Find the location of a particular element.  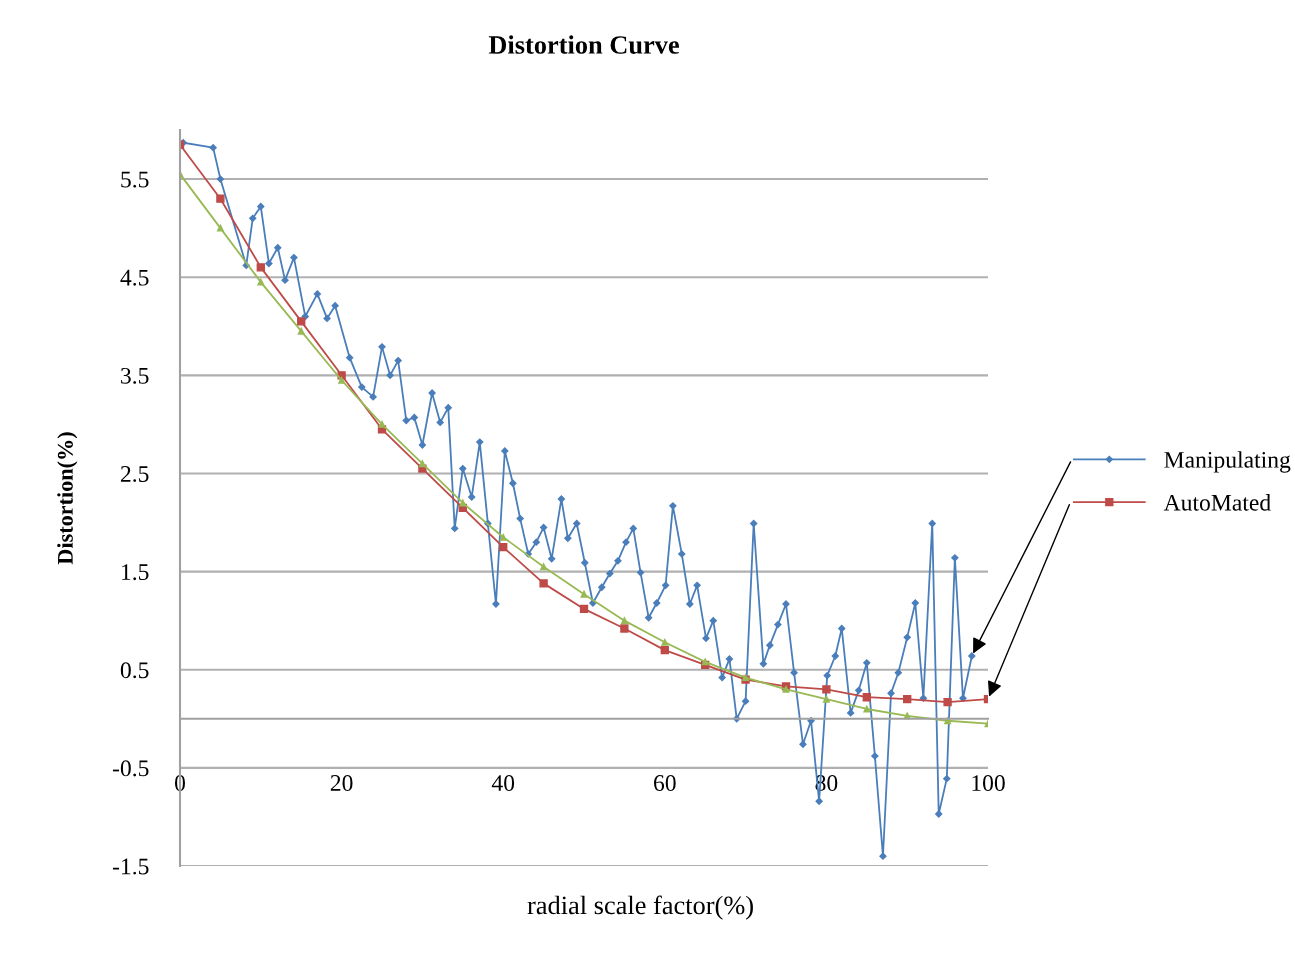

x-axis-title: radial scale factor(%) is located at coordinates (640, 907).